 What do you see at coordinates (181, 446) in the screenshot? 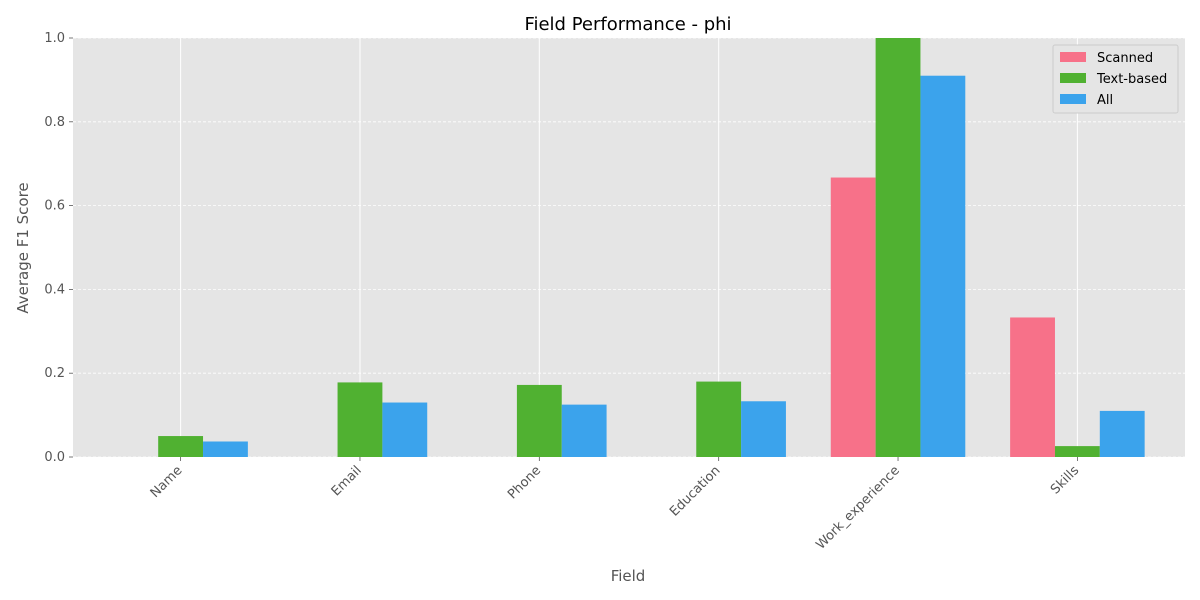
I see `bar-text-based-name` at bounding box center [181, 446].